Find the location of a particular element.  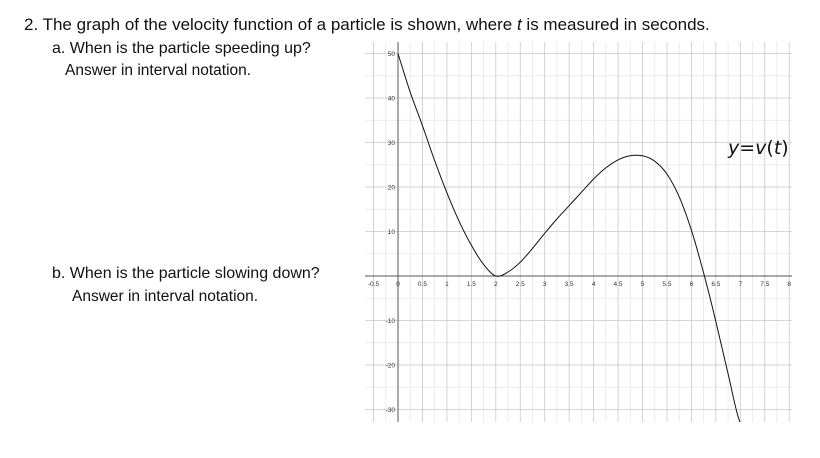

x-tick-label: 0.5 is located at coordinates (422, 284).